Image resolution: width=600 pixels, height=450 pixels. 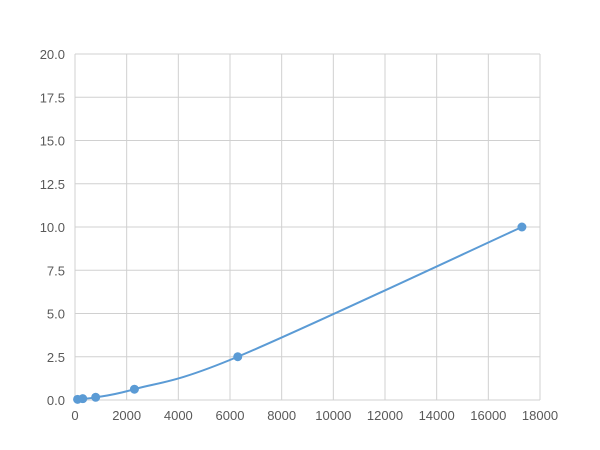 What do you see at coordinates (488, 415) in the screenshot?
I see `x-tick-label: 16000` at bounding box center [488, 415].